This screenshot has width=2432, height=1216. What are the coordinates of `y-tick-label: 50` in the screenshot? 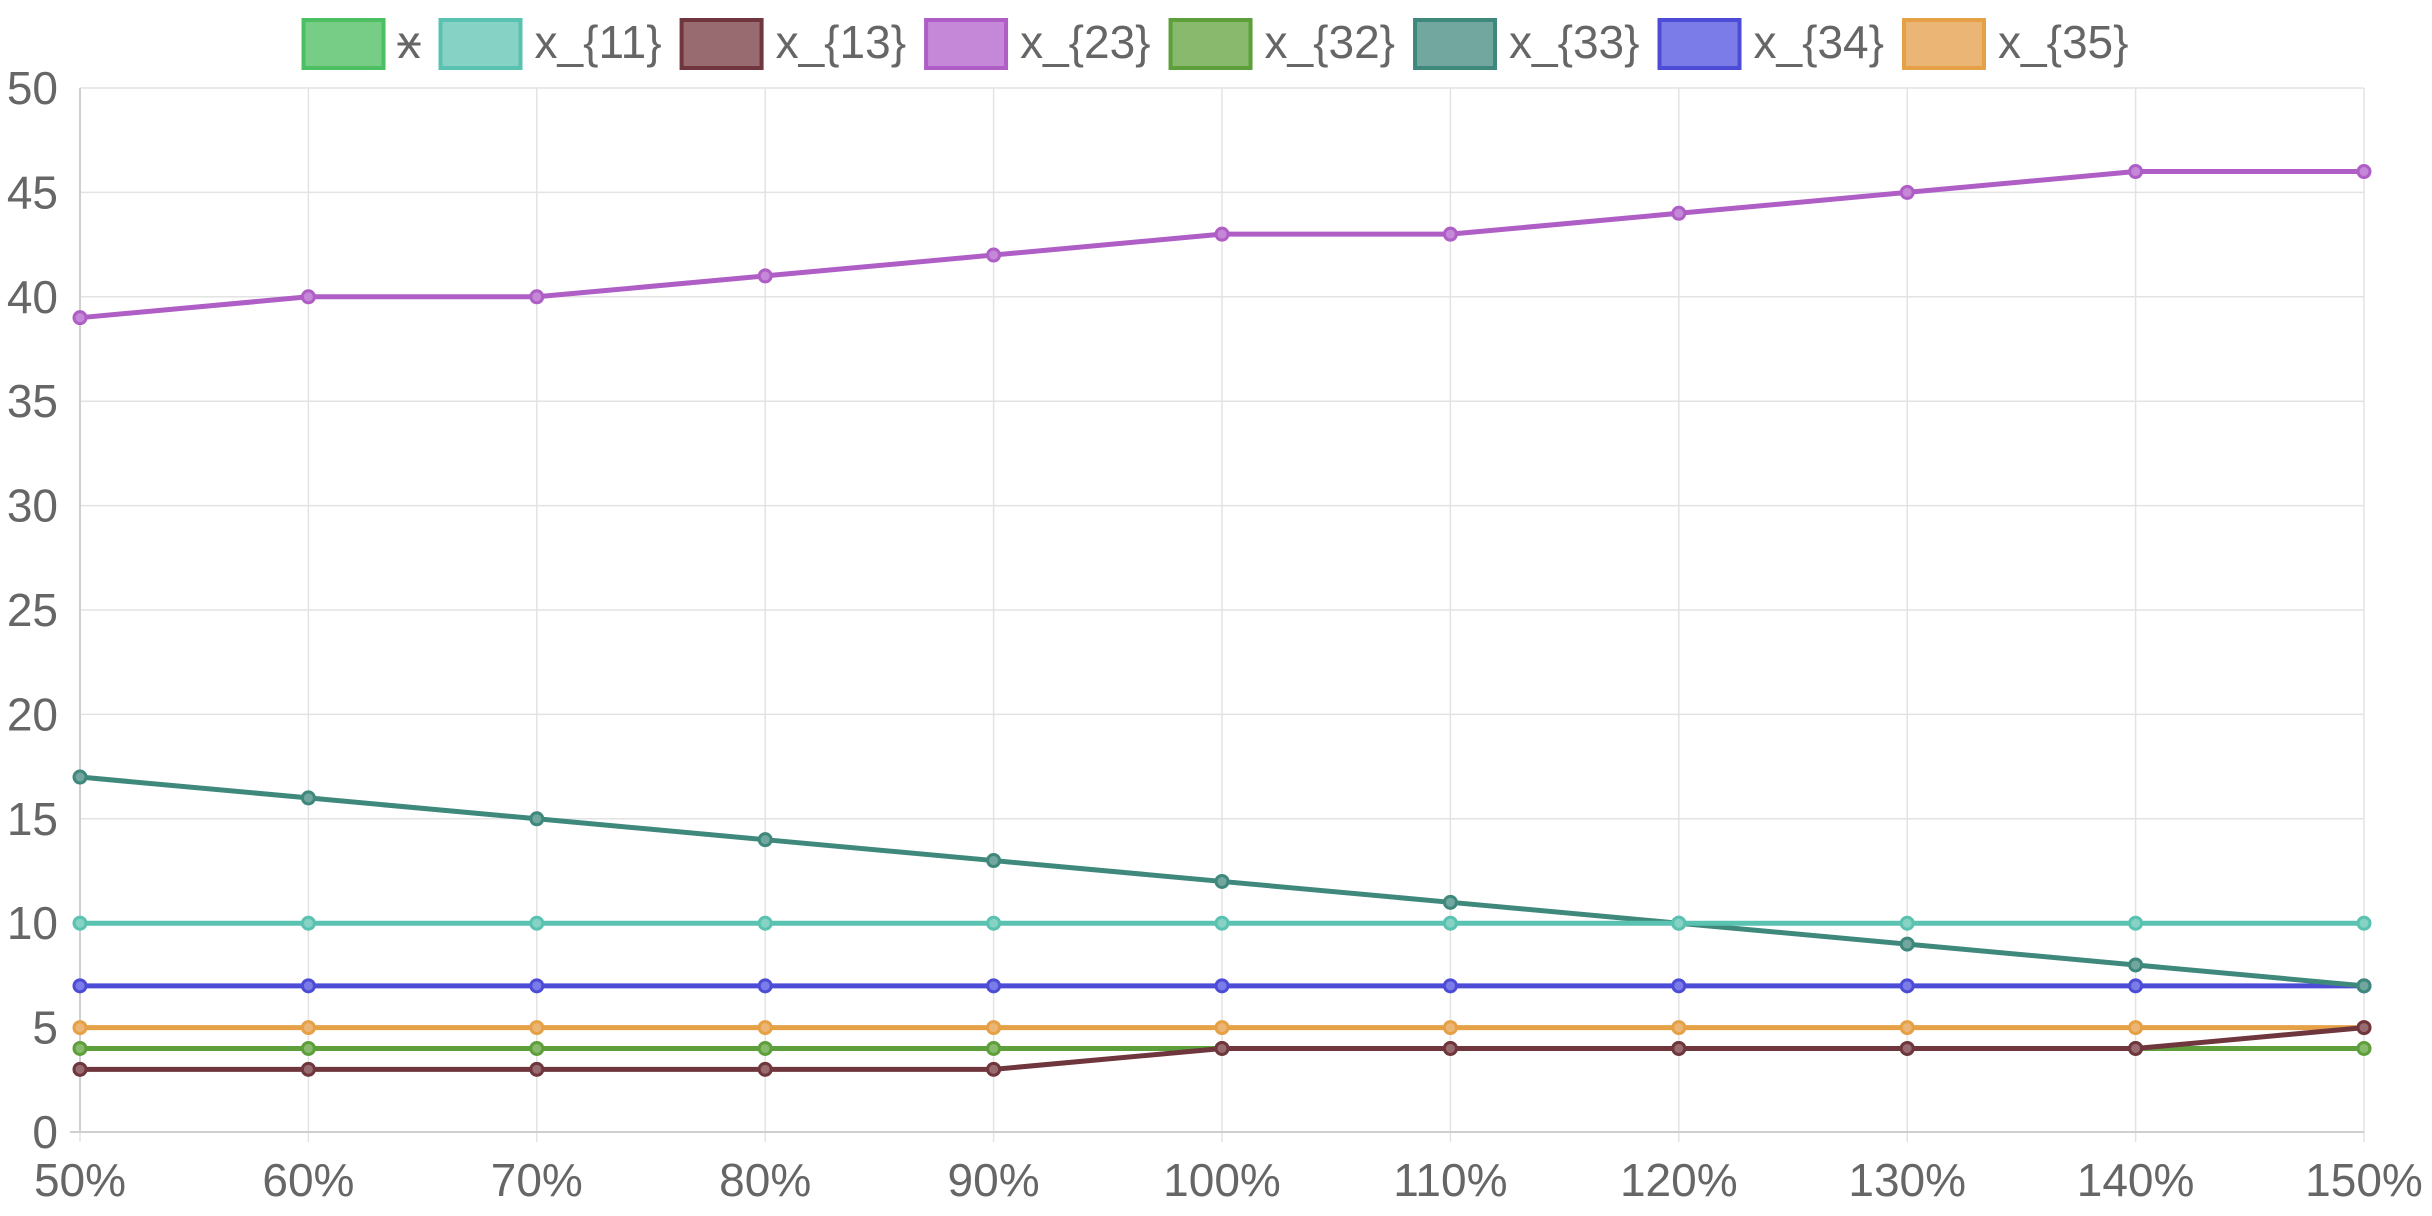 It's located at (32, 88).